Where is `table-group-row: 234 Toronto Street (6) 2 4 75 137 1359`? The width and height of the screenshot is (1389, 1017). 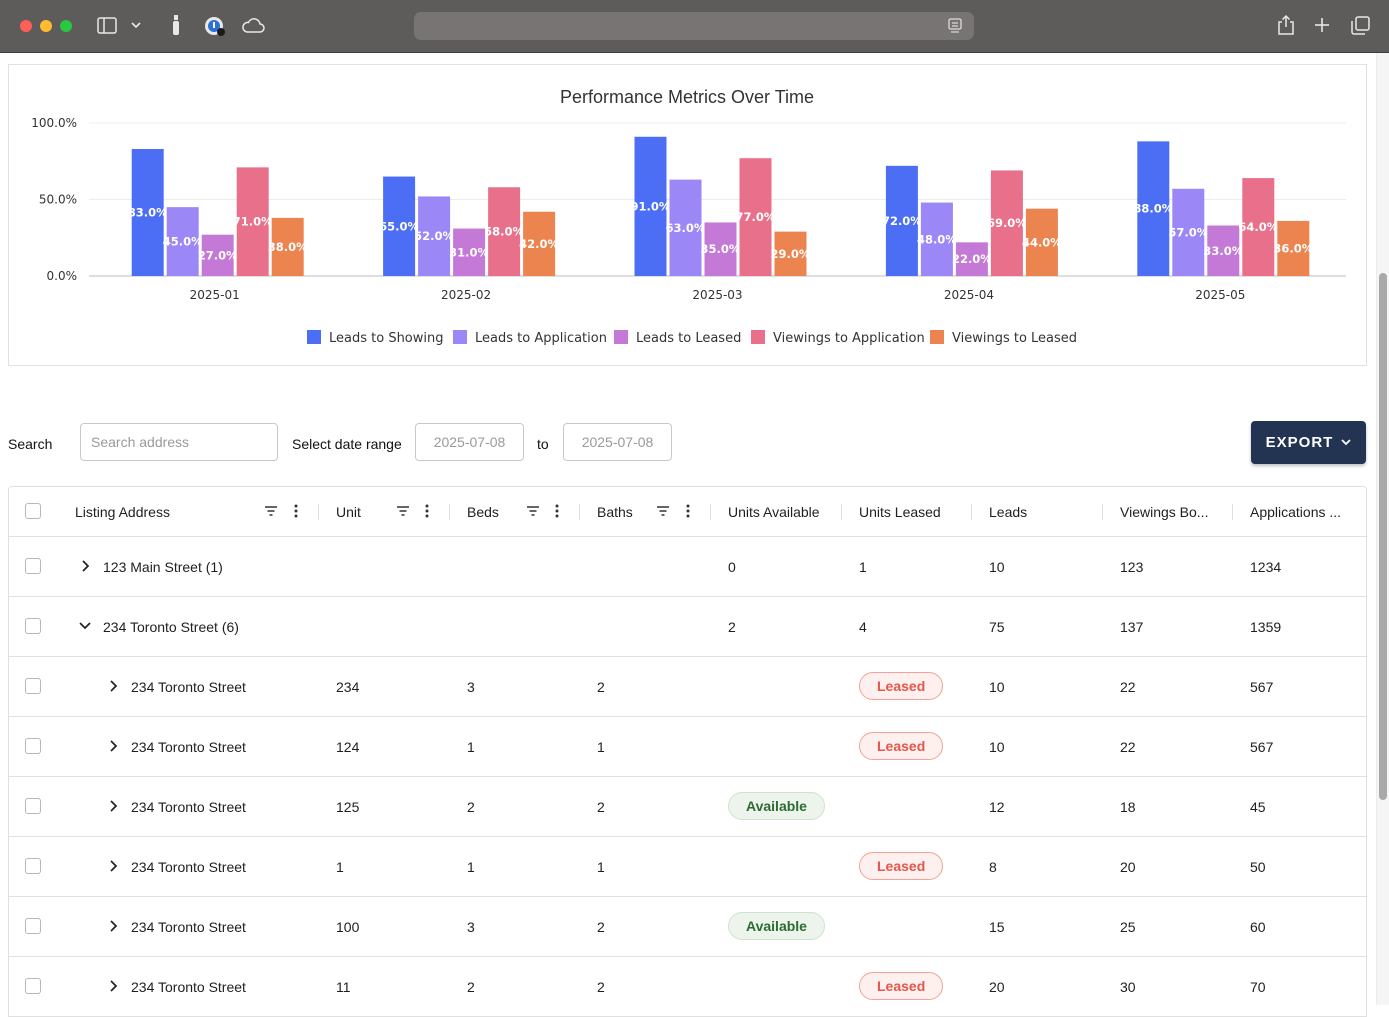
table-group-row: 234 Toronto Street (6) 2 4 75 137 1359 is located at coordinates (687, 627).